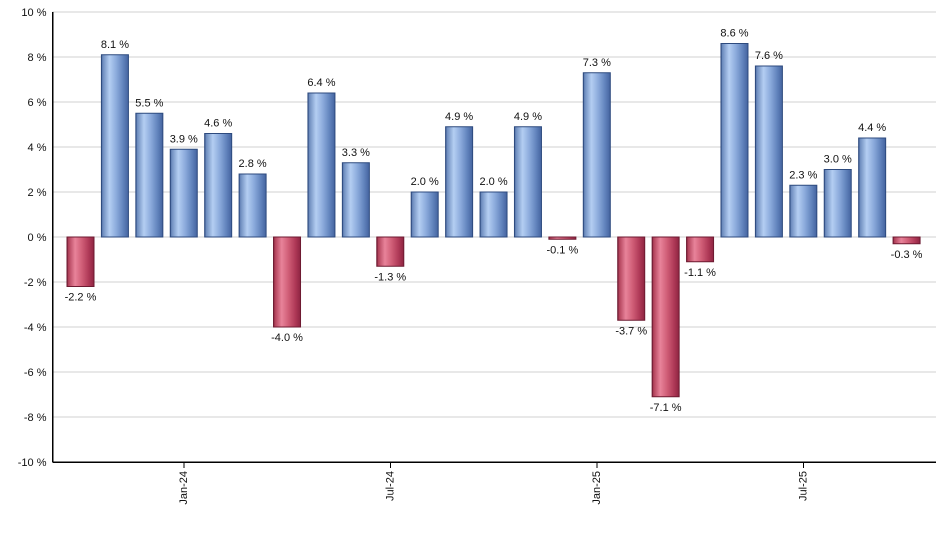  I want to click on x-axis-tick-label: Jan-25, so click(597, 488).